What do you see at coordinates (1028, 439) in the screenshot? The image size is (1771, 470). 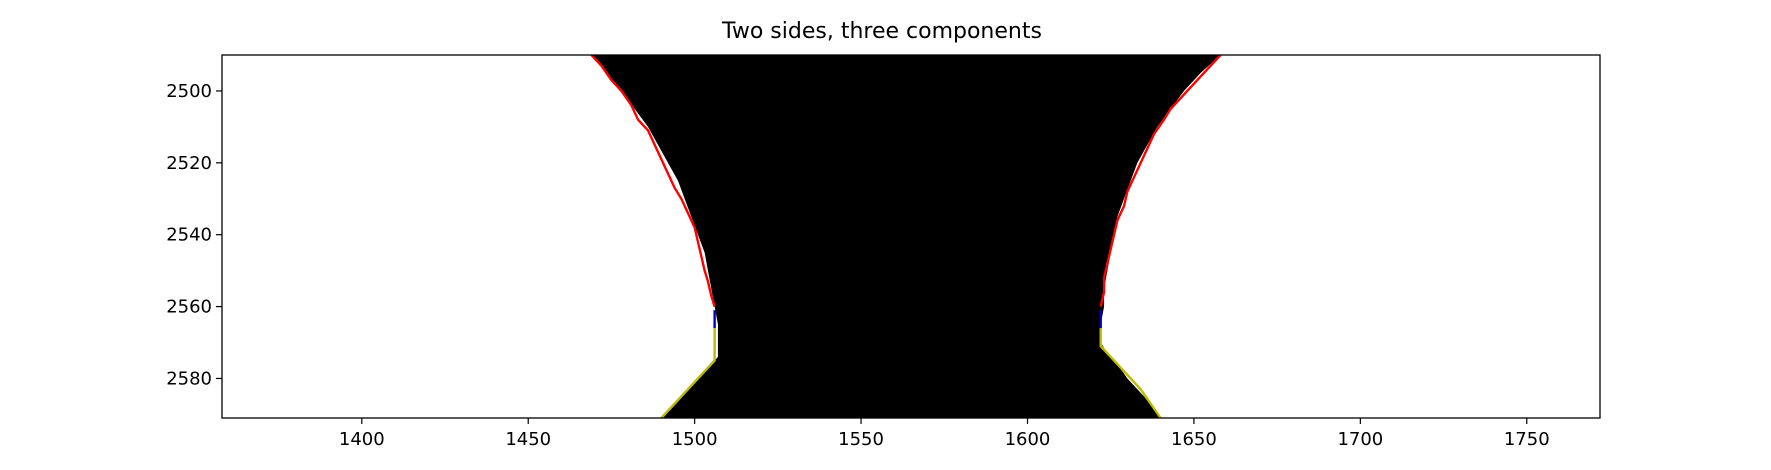 I see `x-tick-label: 1600` at bounding box center [1028, 439].